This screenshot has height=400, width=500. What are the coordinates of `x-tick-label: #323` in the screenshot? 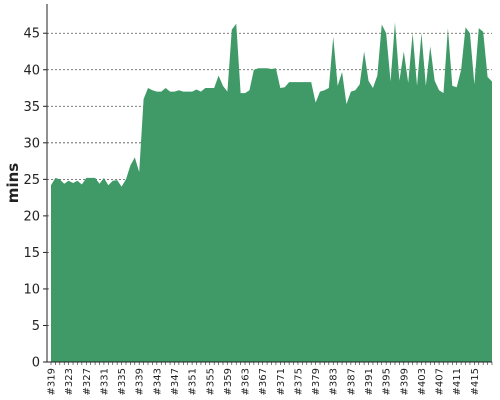 It's located at (69, 381).